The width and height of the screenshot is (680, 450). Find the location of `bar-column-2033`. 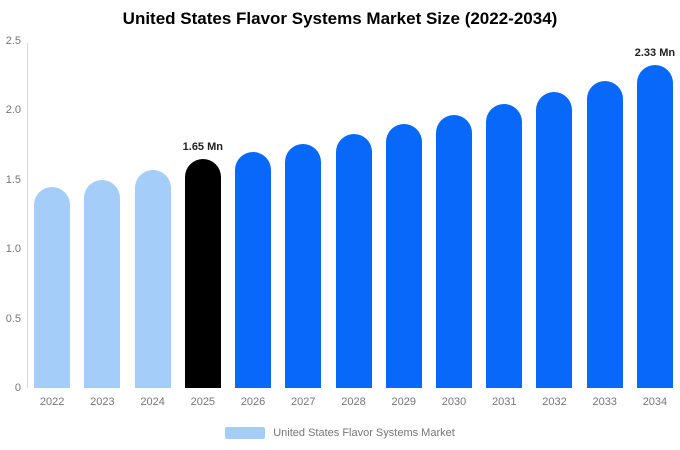

bar-column-2033 is located at coordinates (605, 214).